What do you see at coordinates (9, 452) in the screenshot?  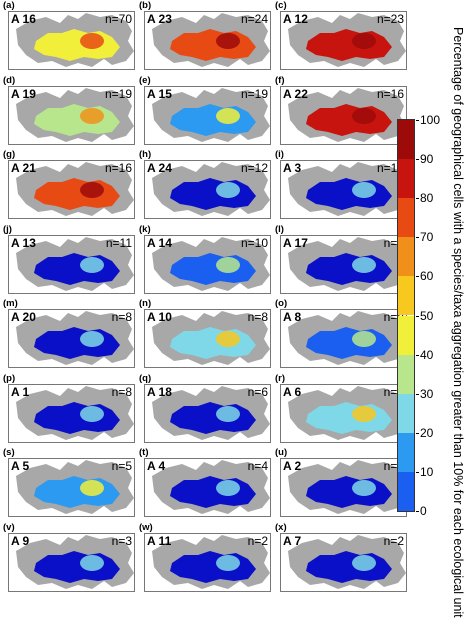 I see `panel-letter: (s)` at bounding box center [9, 452].